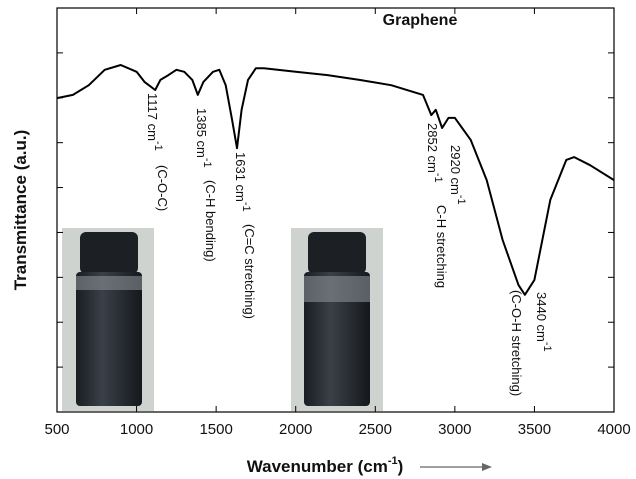 This screenshot has width=636, height=479. Describe the element at coordinates (613, 429) in the screenshot. I see `x-tick-label: 4000` at that location.